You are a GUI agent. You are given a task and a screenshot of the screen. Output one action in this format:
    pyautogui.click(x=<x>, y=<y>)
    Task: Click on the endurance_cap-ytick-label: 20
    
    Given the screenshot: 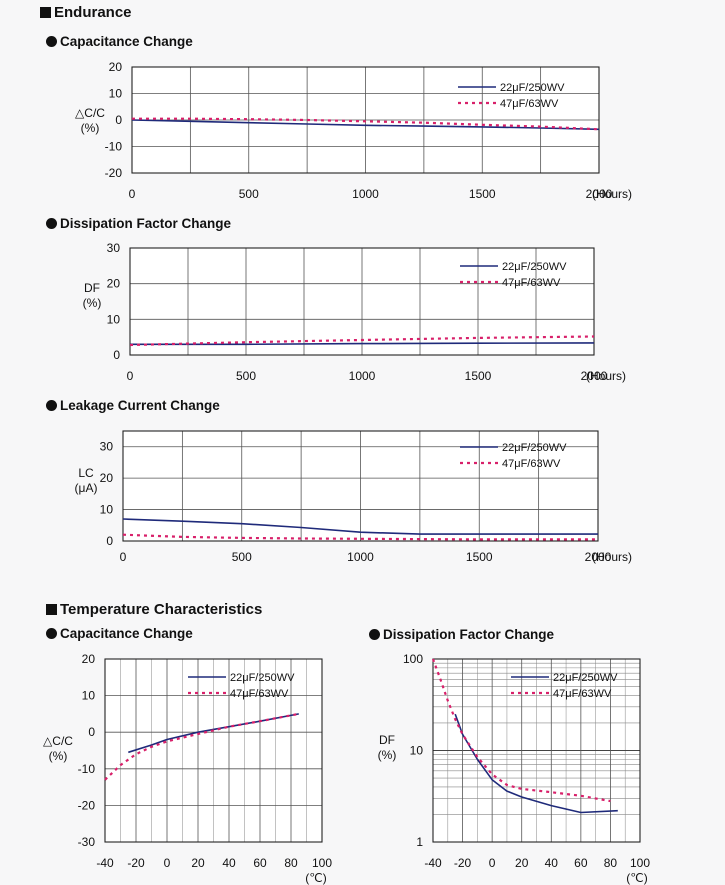 What is the action you would take?
    pyautogui.click(x=116, y=67)
    